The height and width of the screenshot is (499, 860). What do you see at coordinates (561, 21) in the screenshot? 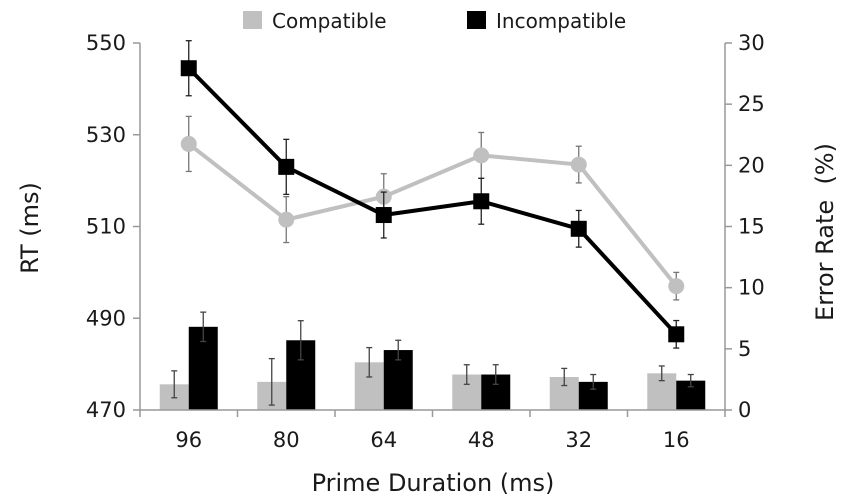
I see `legend-label-incompatible: Incompatible` at bounding box center [561, 21].